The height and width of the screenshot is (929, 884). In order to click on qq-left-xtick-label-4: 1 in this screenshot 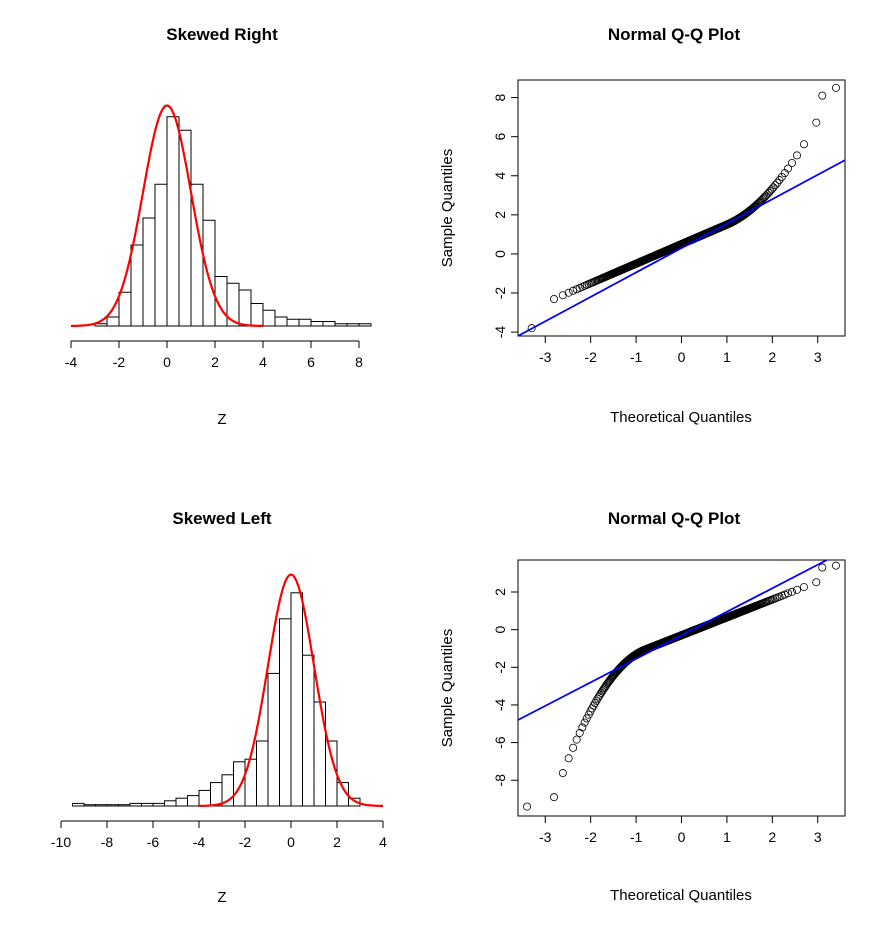, I will do `click(727, 837)`.